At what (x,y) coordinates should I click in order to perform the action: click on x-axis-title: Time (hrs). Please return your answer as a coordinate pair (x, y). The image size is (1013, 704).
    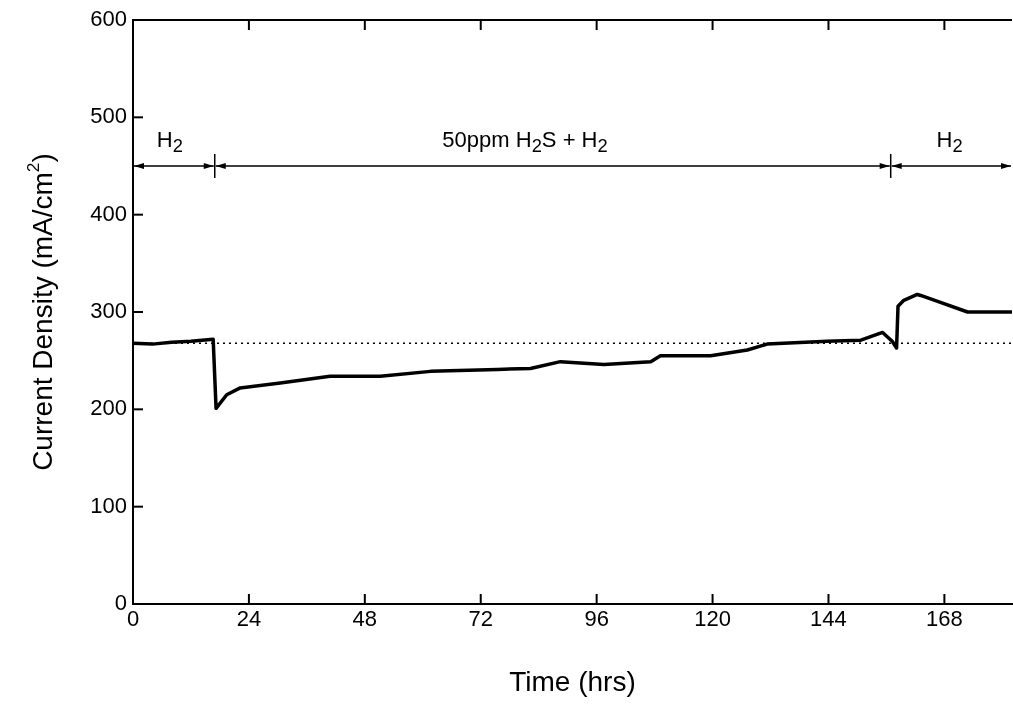
    Looking at the image, I should click on (572, 681).